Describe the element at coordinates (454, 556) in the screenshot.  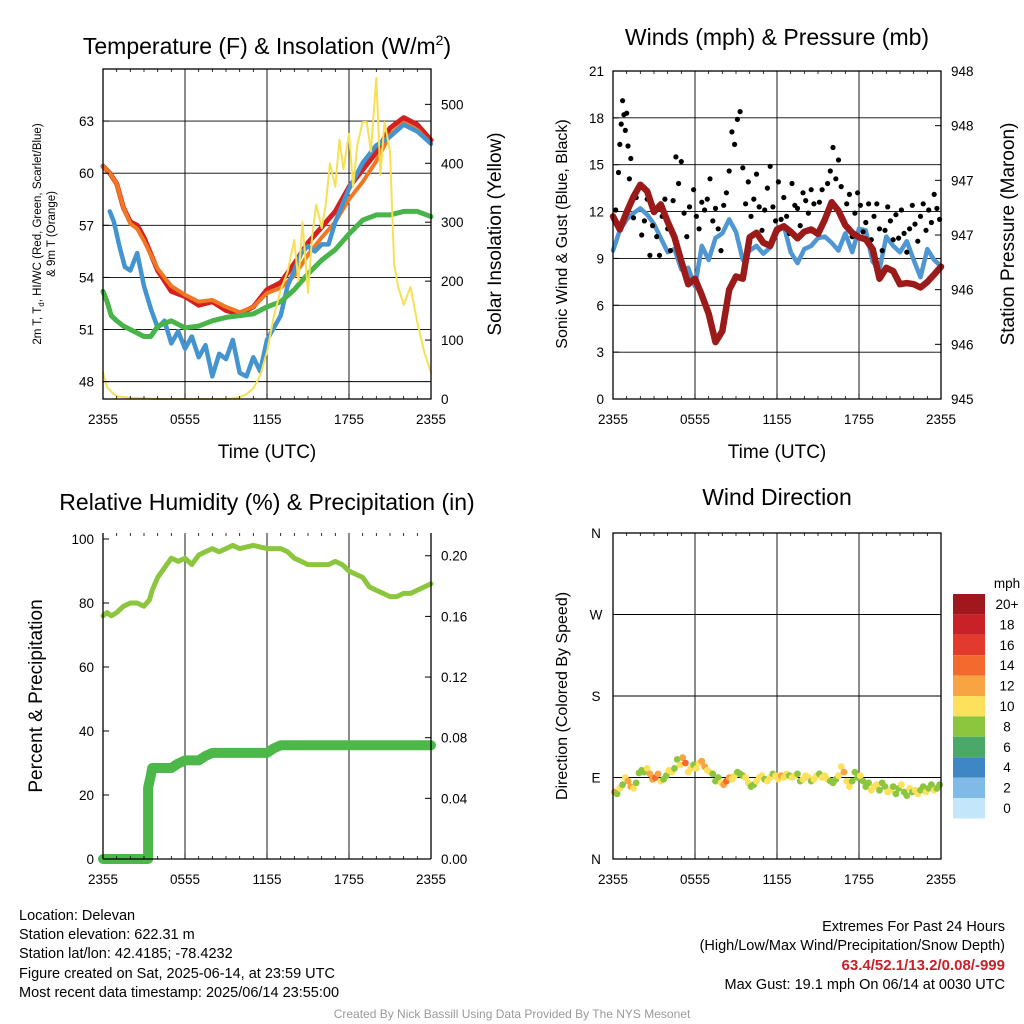
I see `y-tick-label-right: 0.20` at that location.